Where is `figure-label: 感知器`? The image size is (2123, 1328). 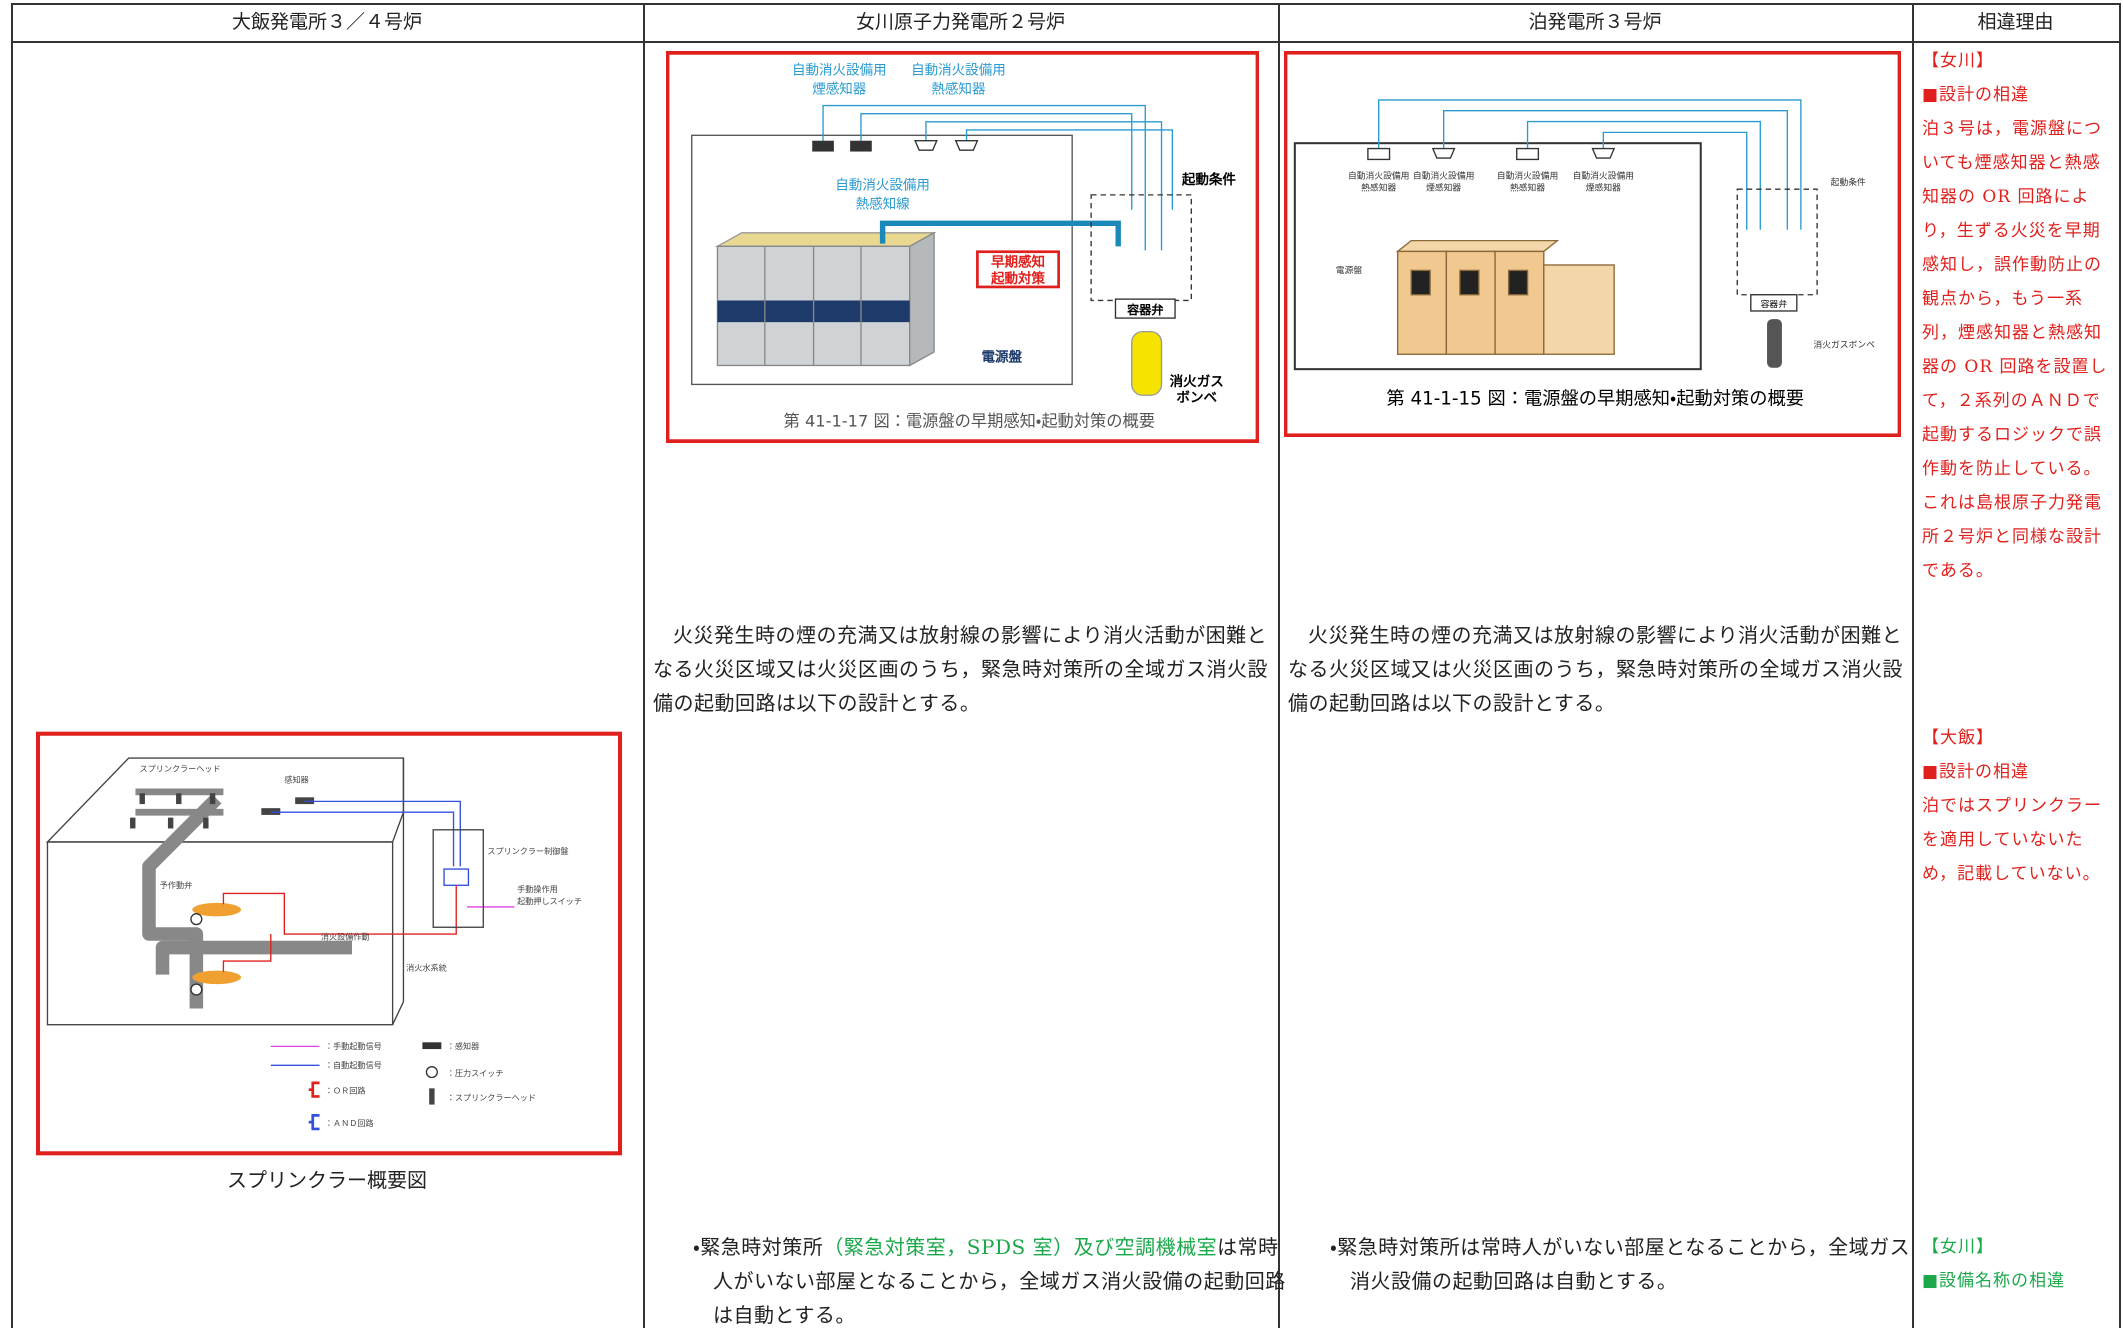 figure-label: 感知器 is located at coordinates (296, 779).